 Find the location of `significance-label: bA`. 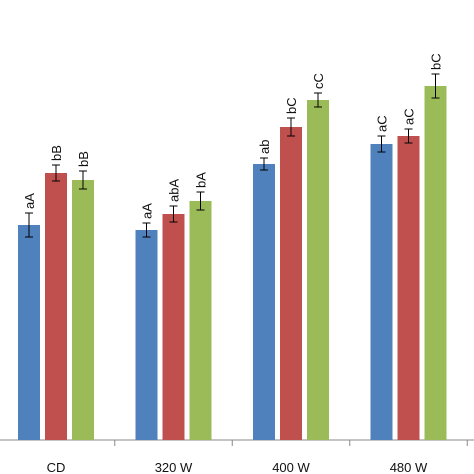

significance-label: bA is located at coordinates (201, 180).